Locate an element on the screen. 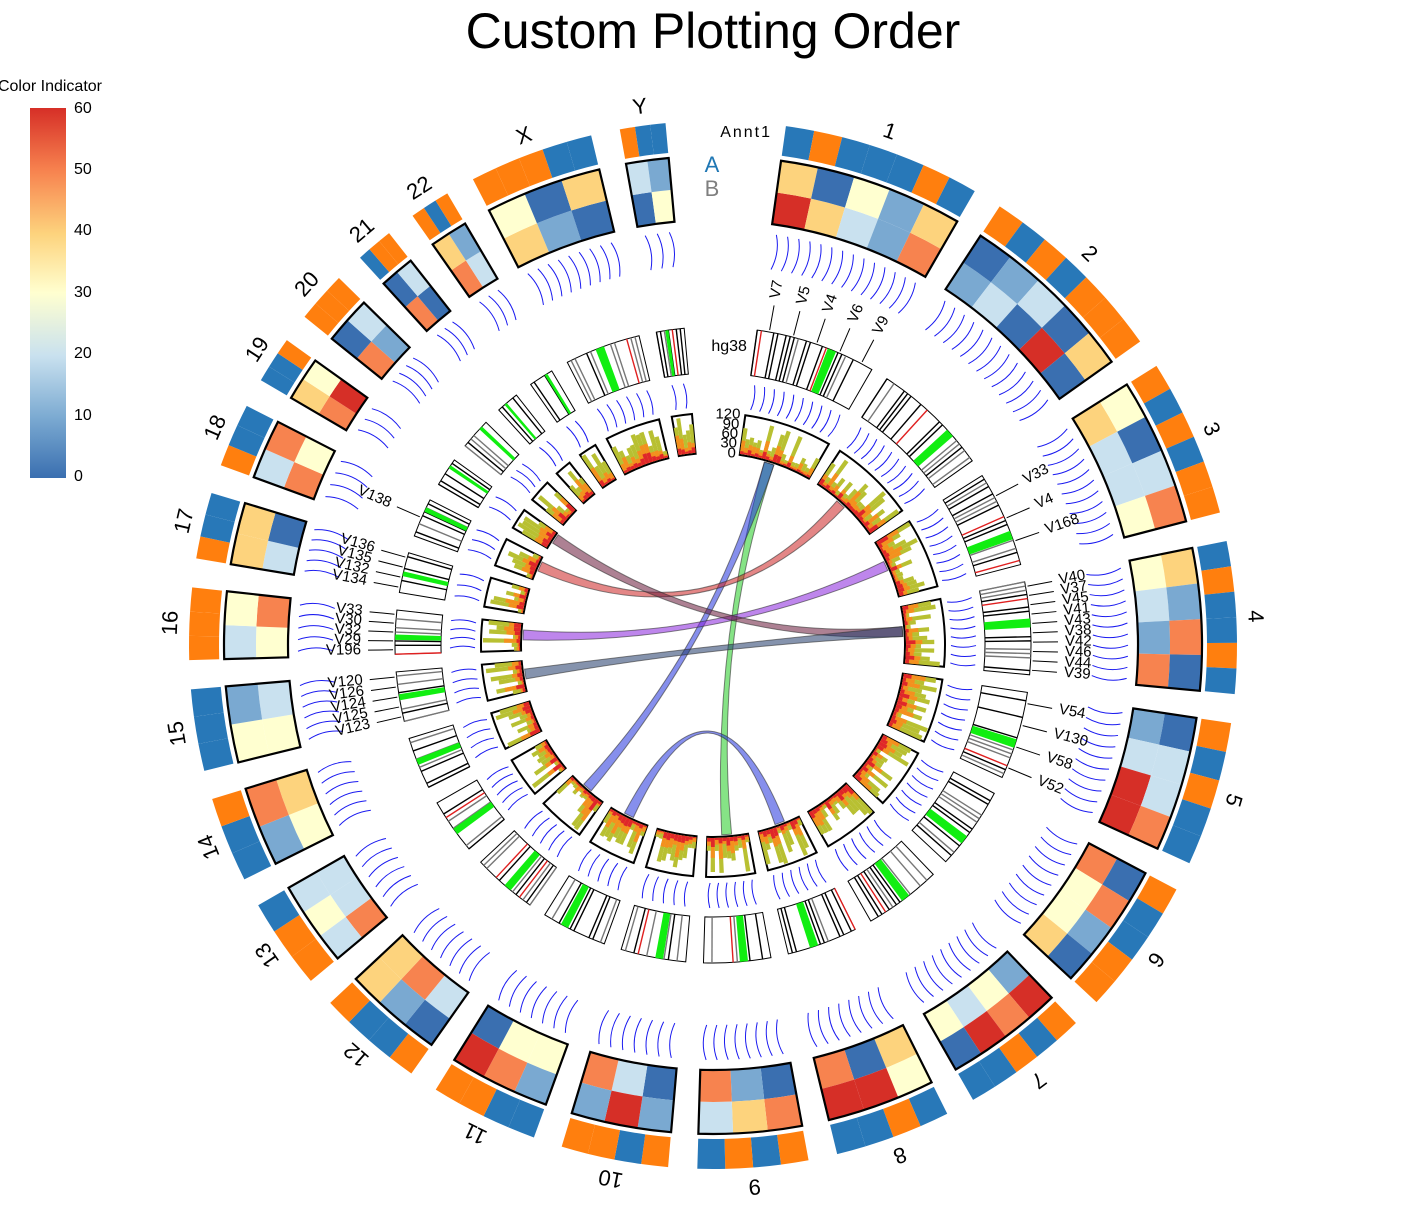  chromosome-label: 5 is located at coordinates (1233, 800).